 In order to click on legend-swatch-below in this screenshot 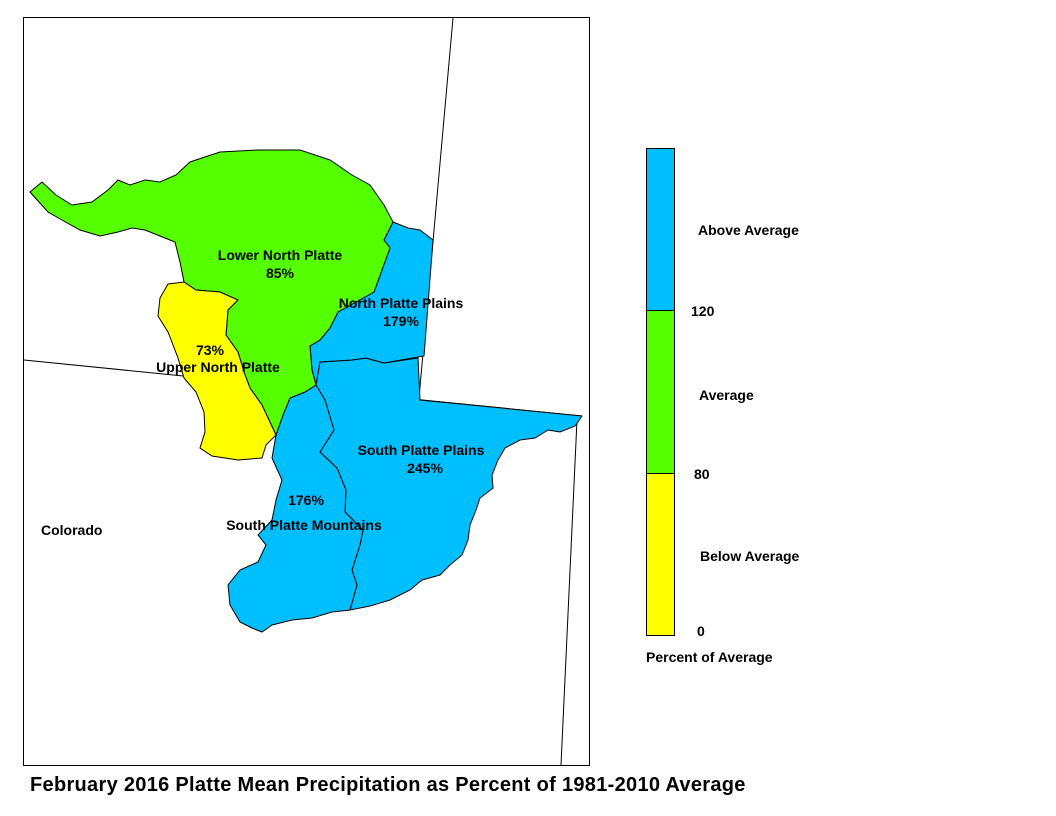, I will do `click(660, 554)`.